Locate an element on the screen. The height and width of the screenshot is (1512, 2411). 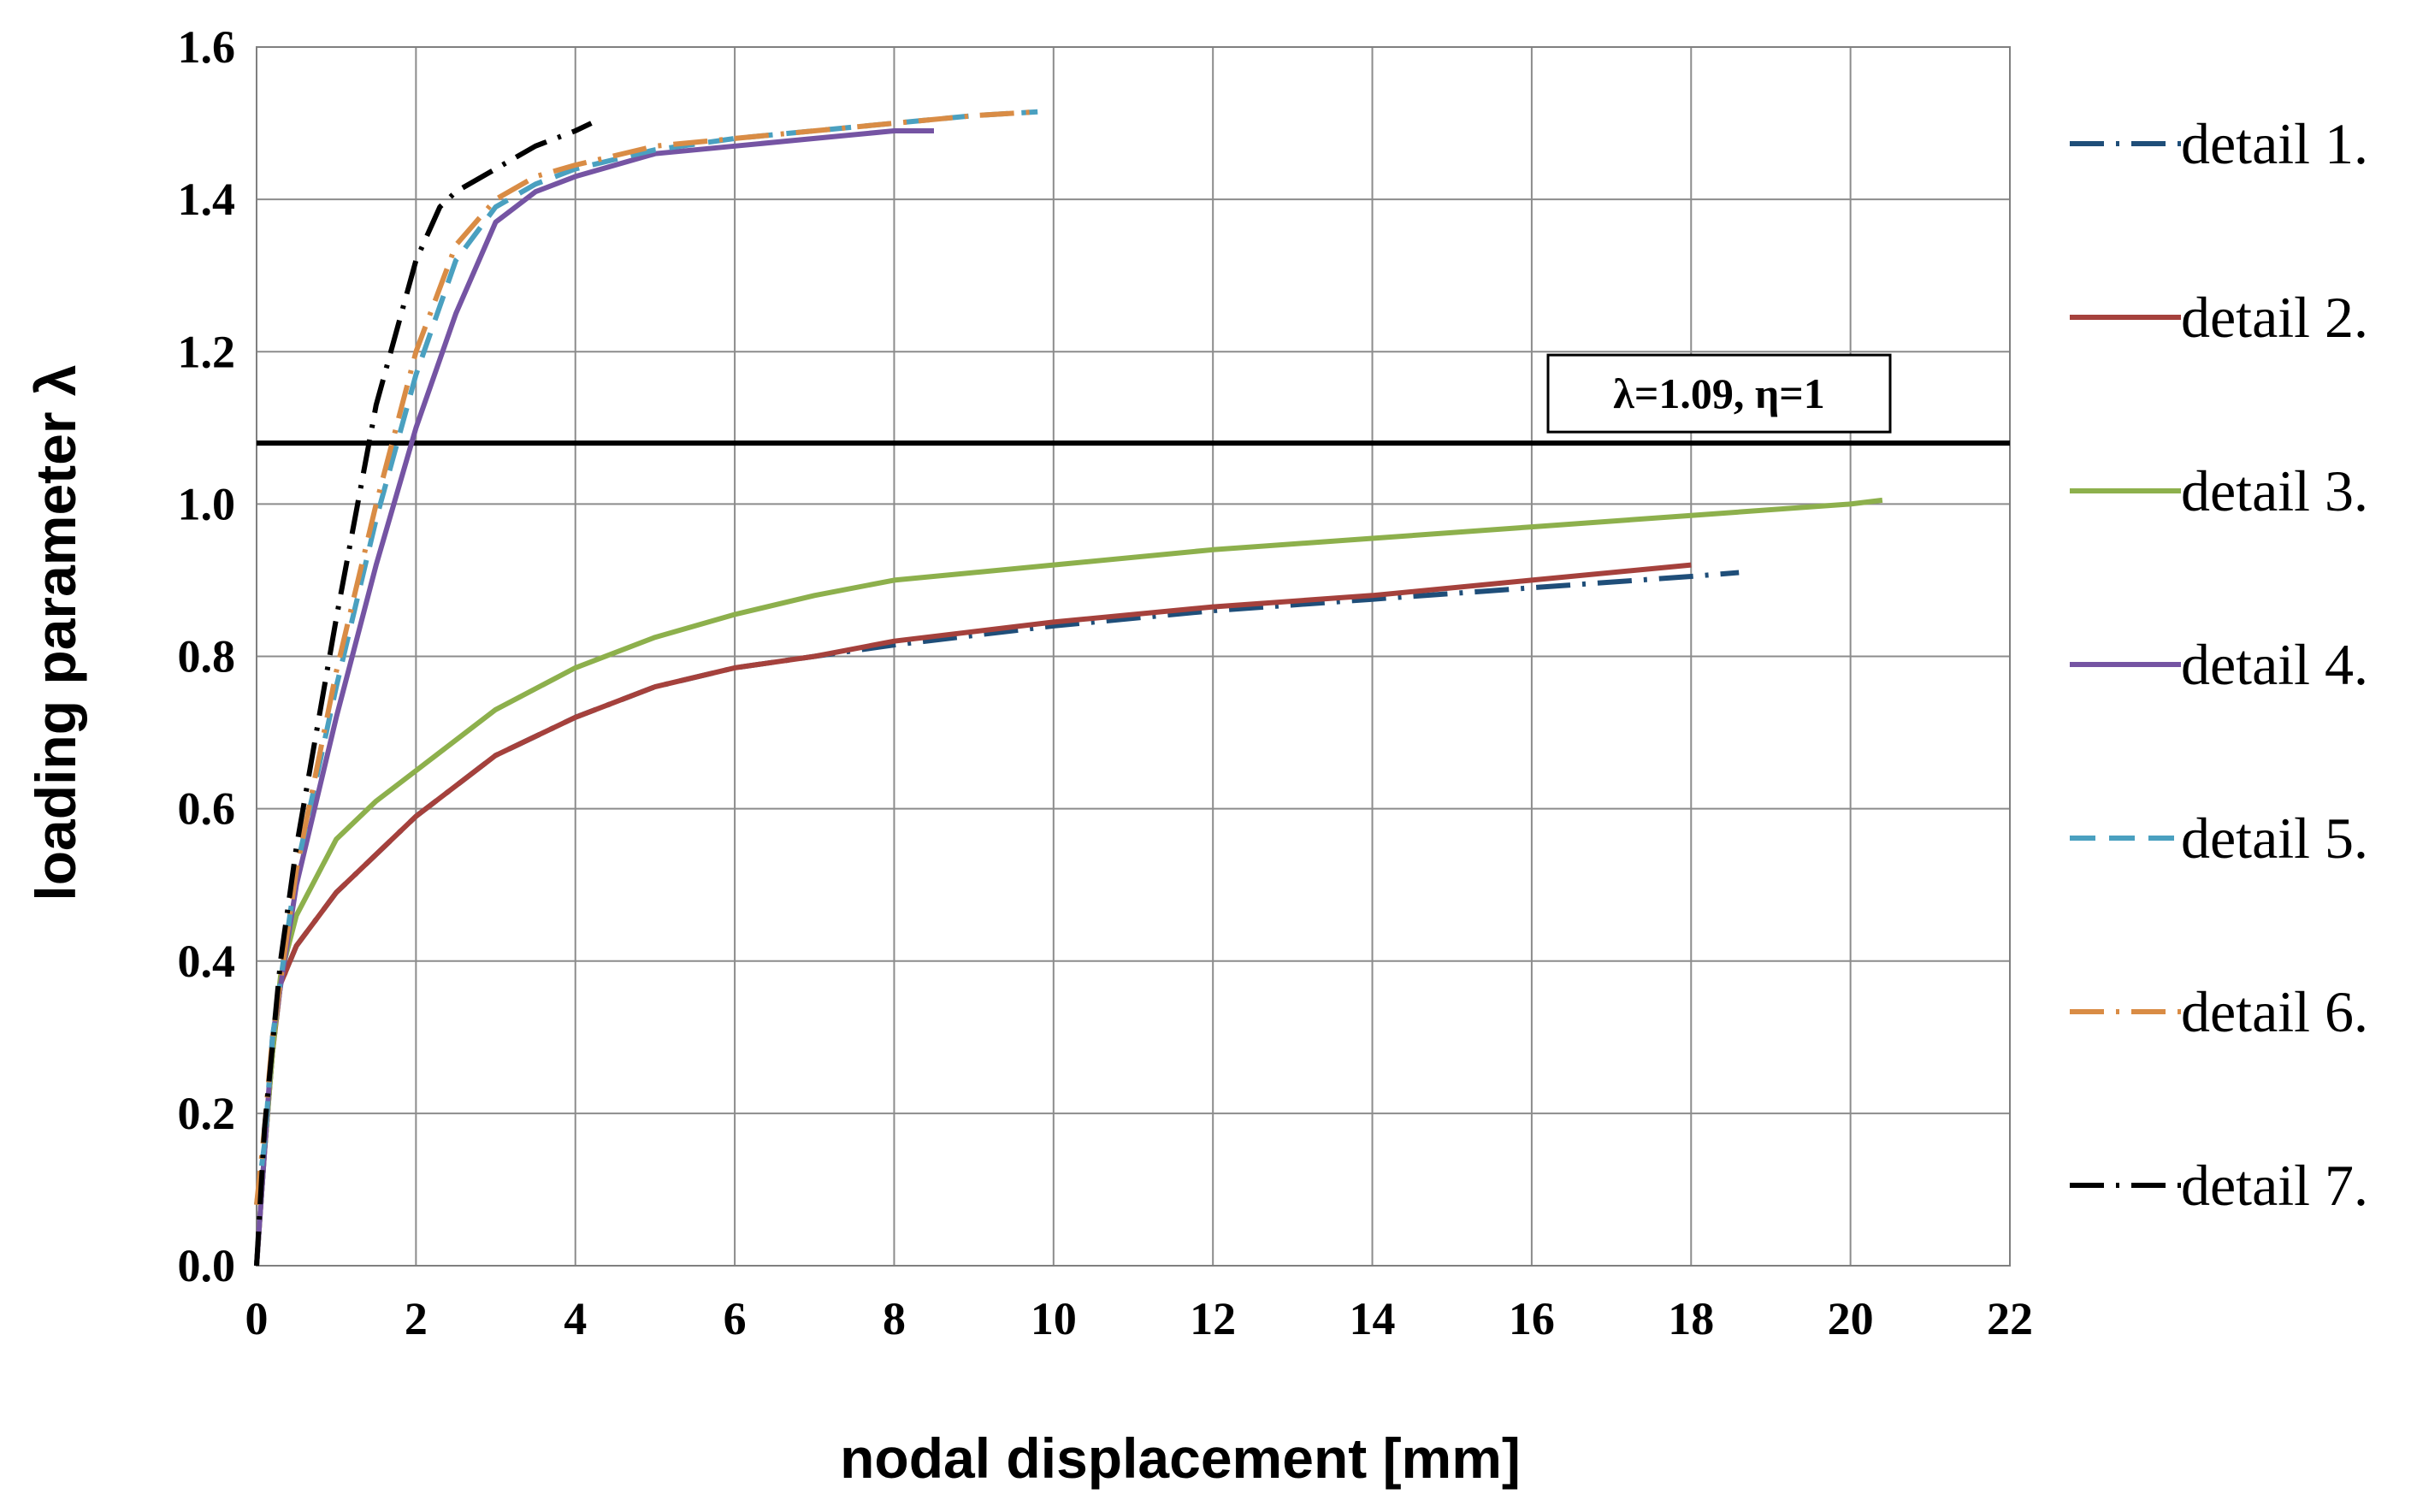
reference-annotation-label: λ=1.09, η=1 is located at coordinates (1718, 393).